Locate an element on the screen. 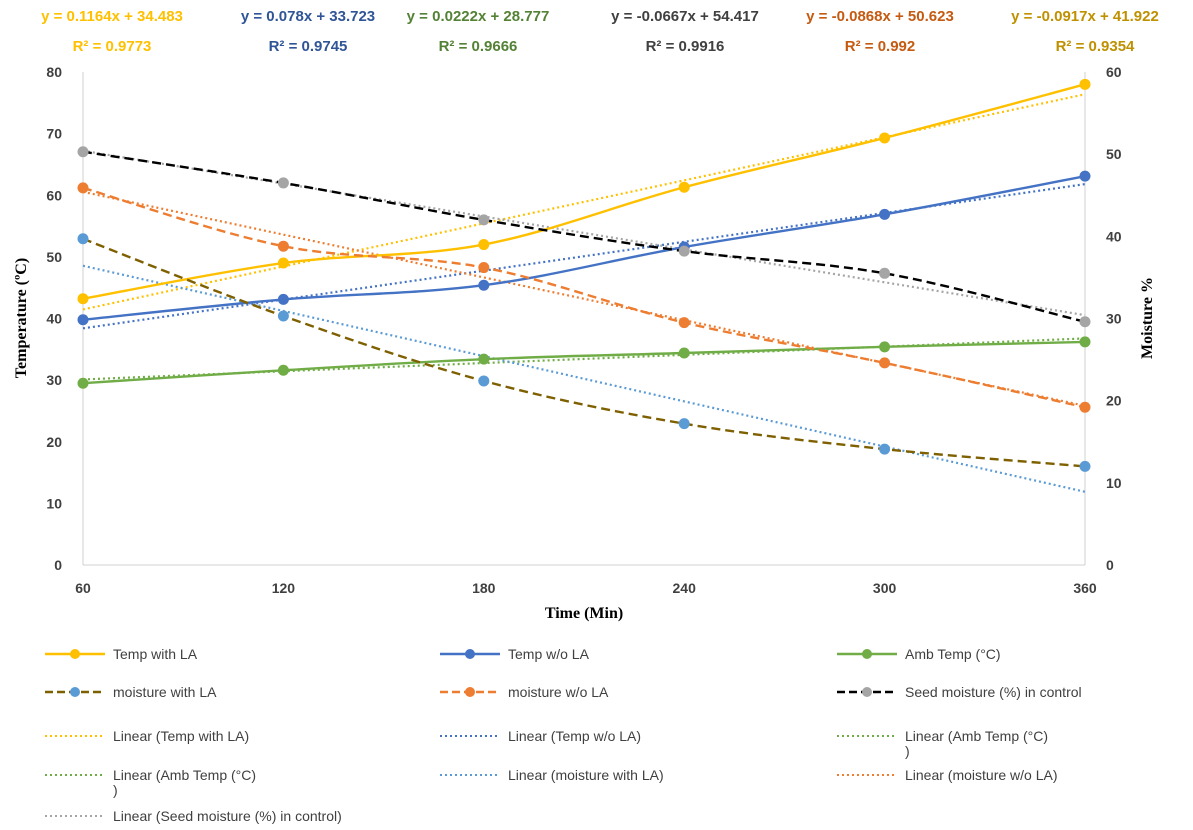  left-y-tick-labels: 0 10 20 30 40 50 60 70 80 is located at coordinates (54, 318).